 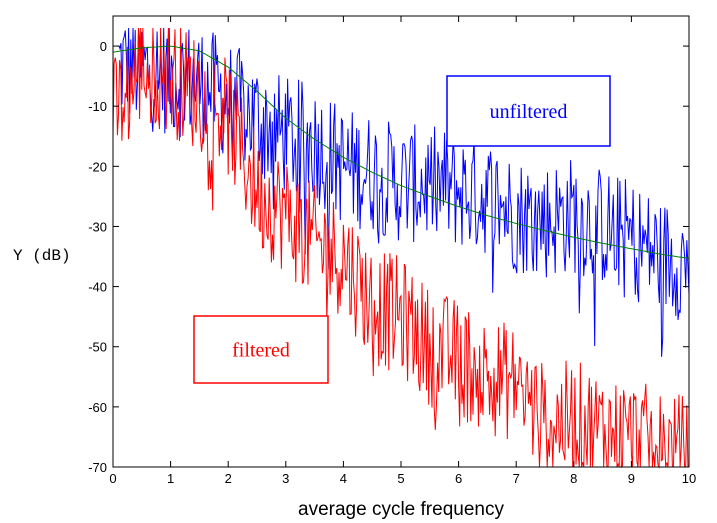 What do you see at coordinates (573, 478) in the screenshot?
I see `x-tick-label: 8` at bounding box center [573, 478].